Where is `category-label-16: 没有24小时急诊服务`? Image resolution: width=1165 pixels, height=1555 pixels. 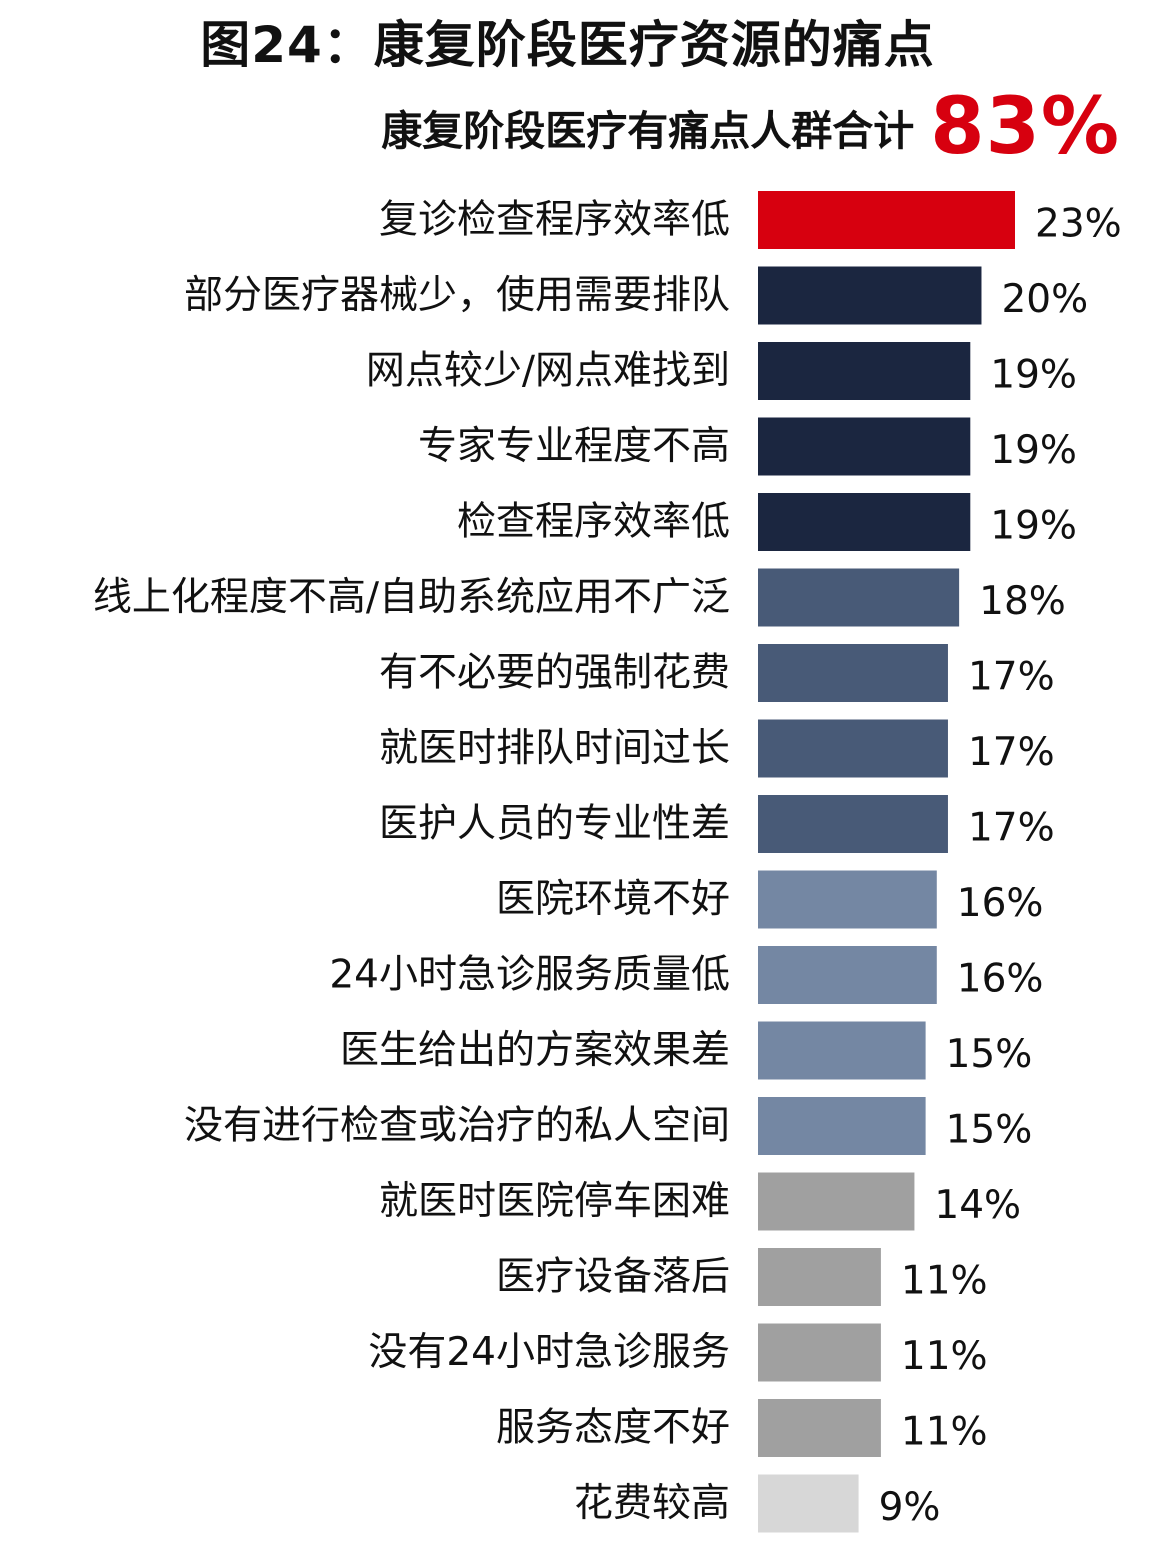
category-label-16: 没有24小时急诊服务 is located at coordinates (549, 1352).